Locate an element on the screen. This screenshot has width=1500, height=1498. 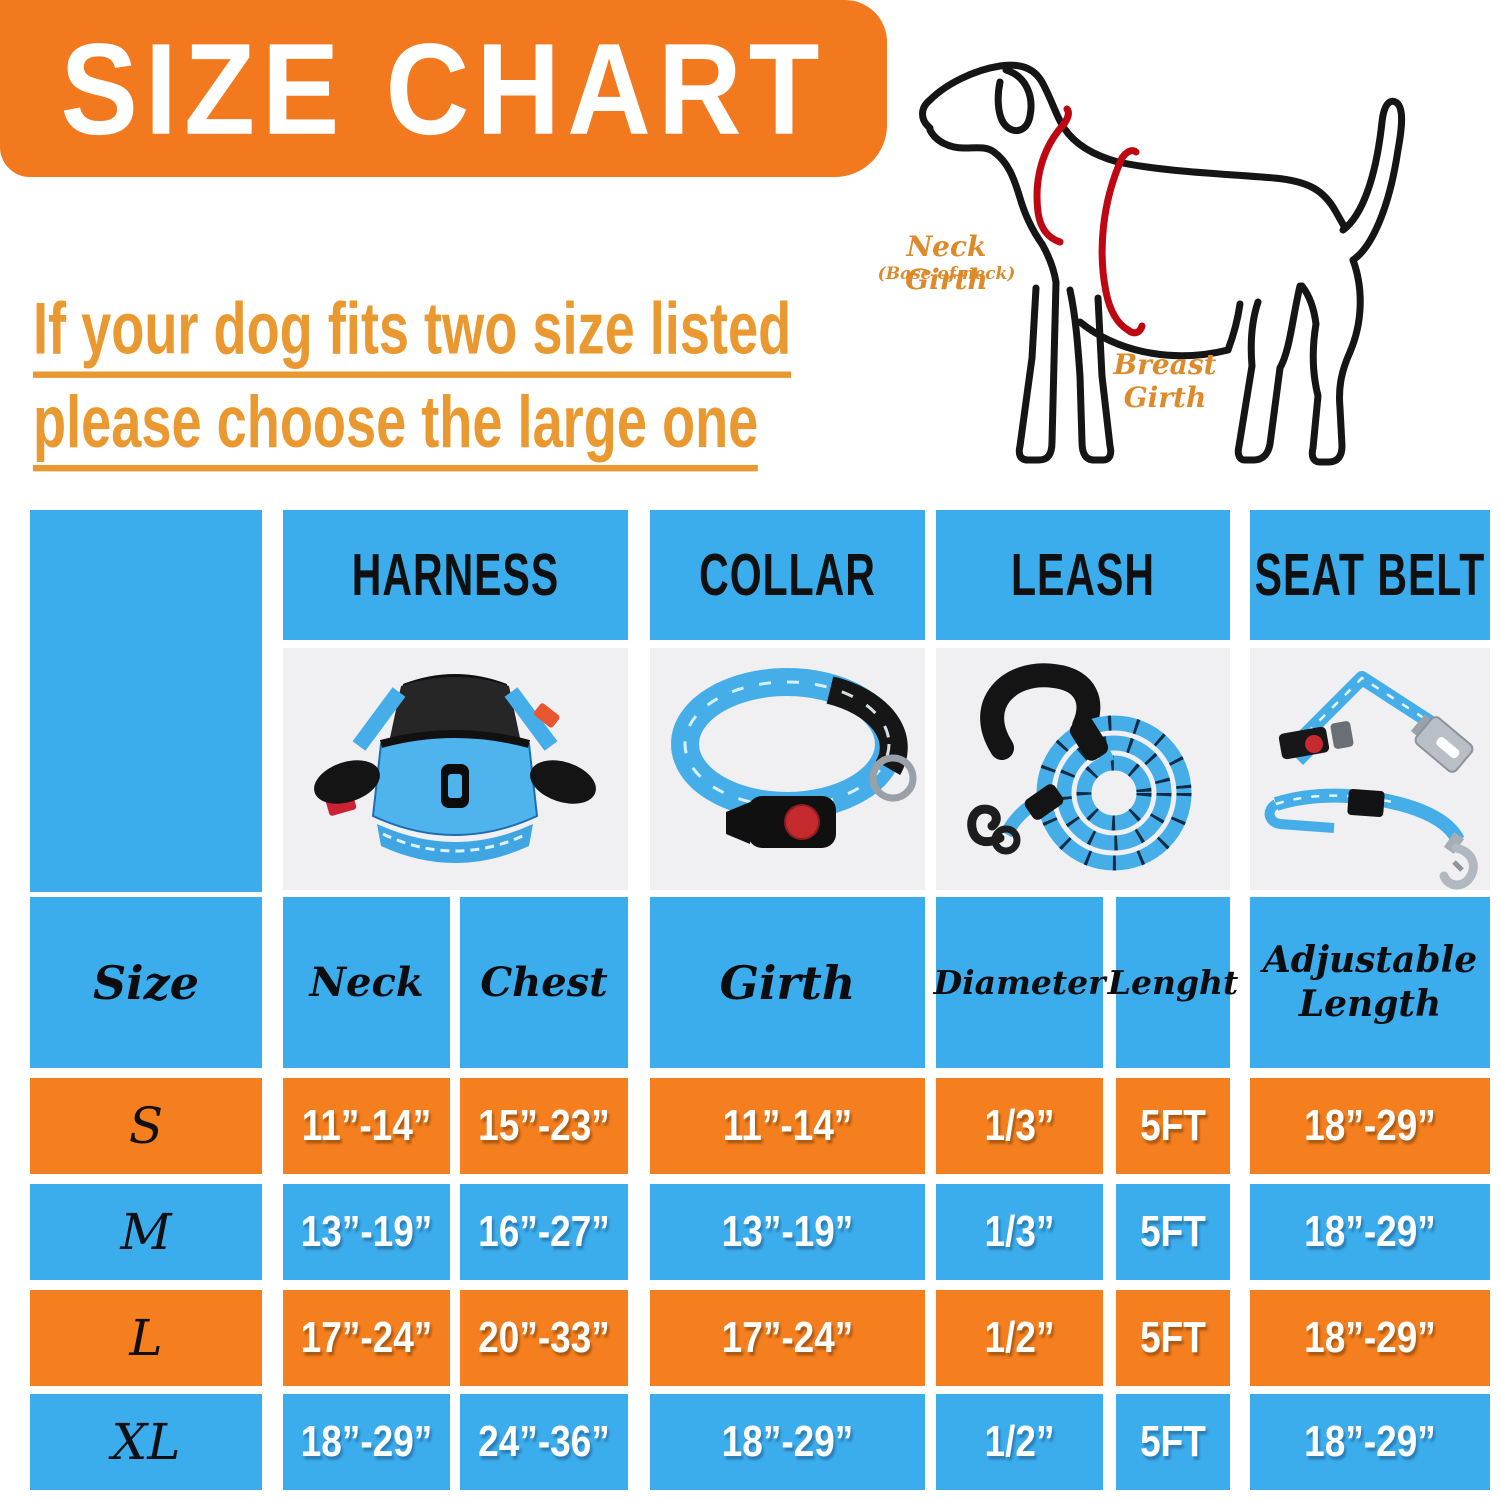
harness-photo-illustration is located at coordinates (455, 768).